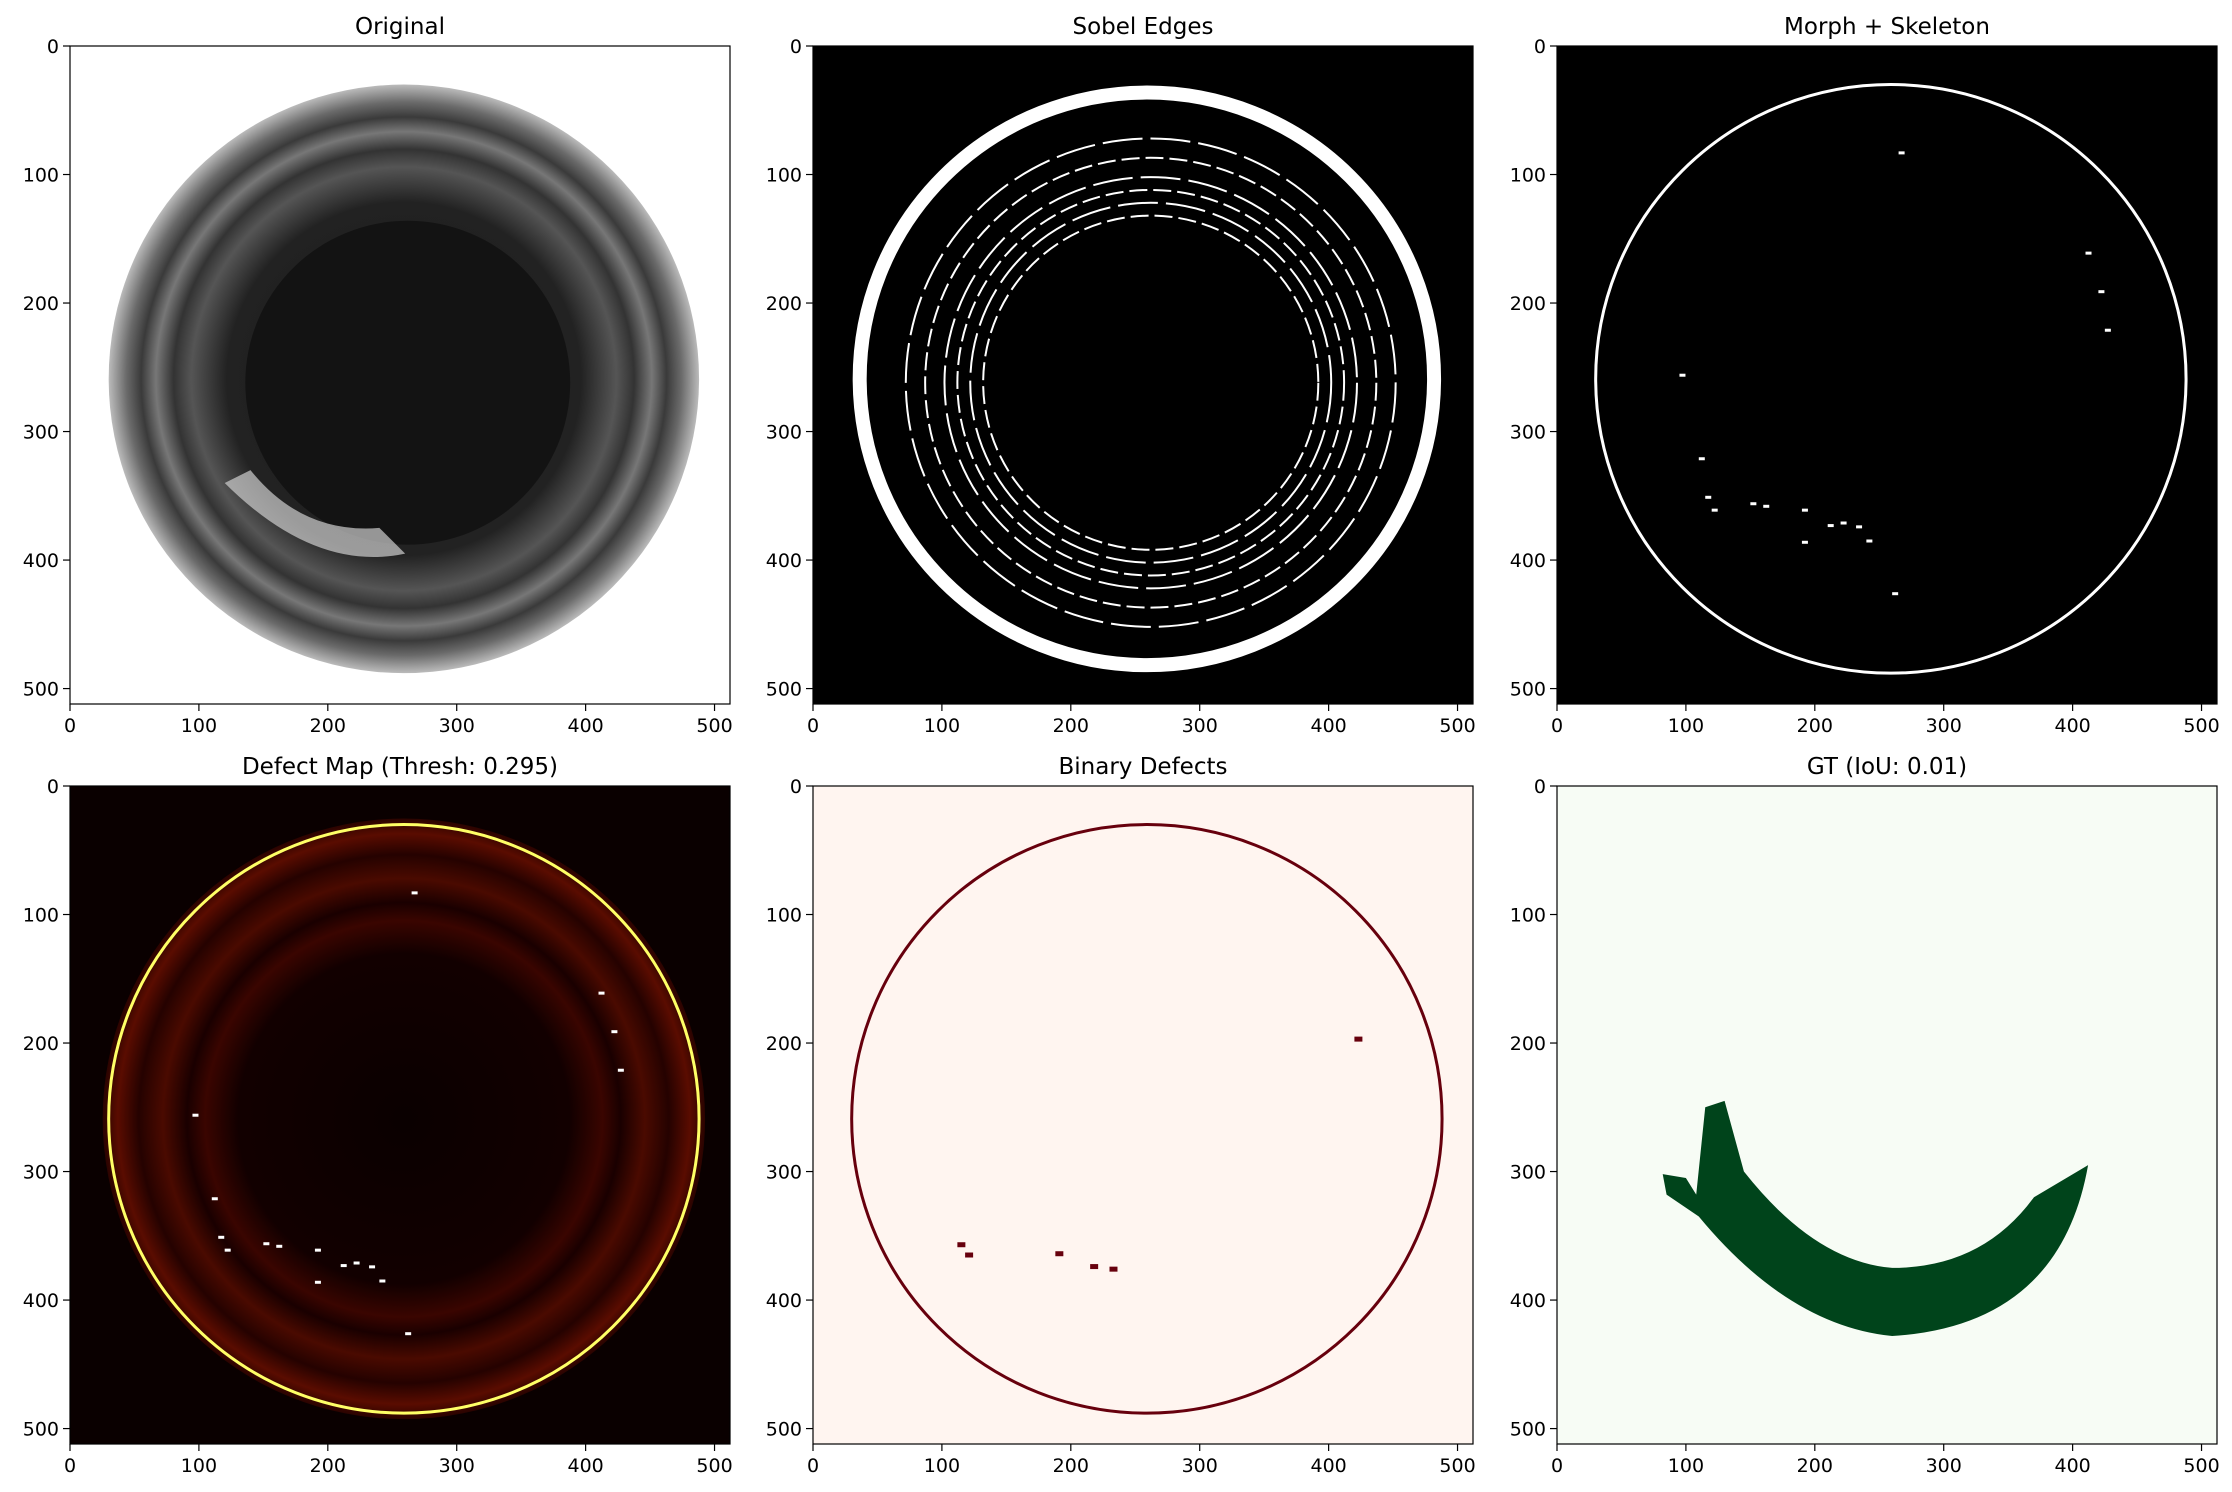 The width and height of the screenshot is (2232, 1492). What do you see at coordinates (400, 767) in the screenshot?
I see `panel-title: Defect Map (Thresh: 0.295)` at bounding box center [400, 767].